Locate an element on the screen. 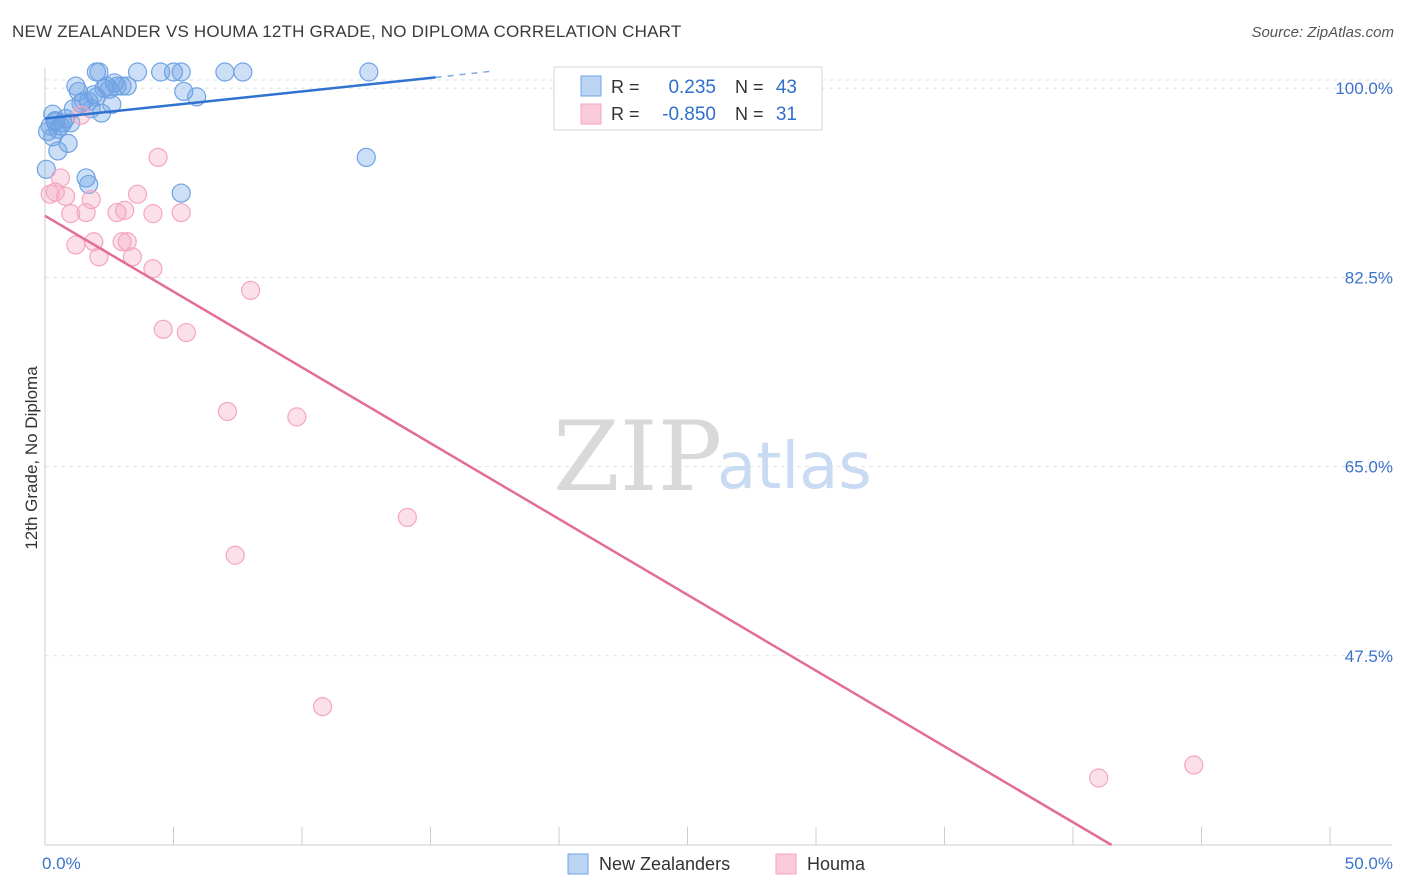  legend-r-label-2: R = is located at coordinates (625, 114).